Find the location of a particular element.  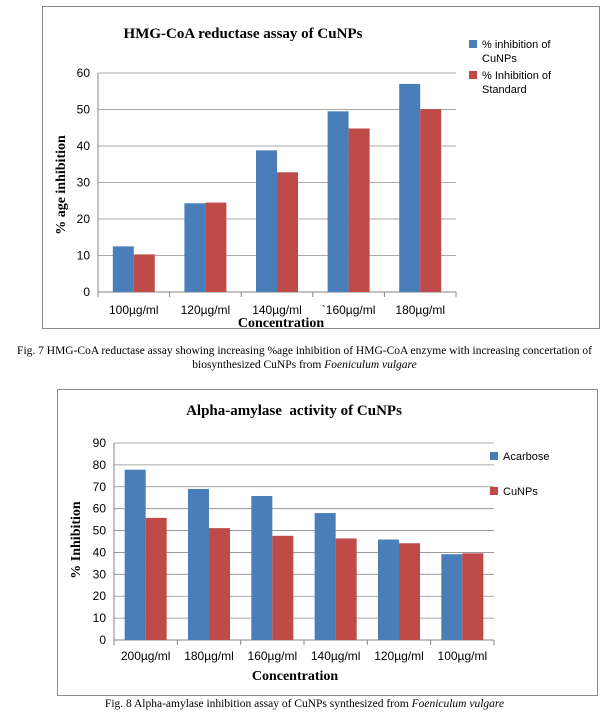

chart2-y-tick-label: 40 is located at coordinates (100, 552).